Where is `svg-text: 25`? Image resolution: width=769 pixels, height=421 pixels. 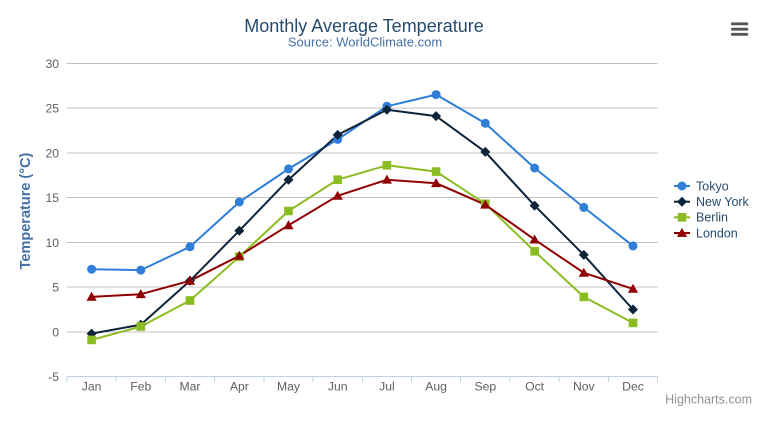 svg-text: 25 is located at coordinates (52, 109).